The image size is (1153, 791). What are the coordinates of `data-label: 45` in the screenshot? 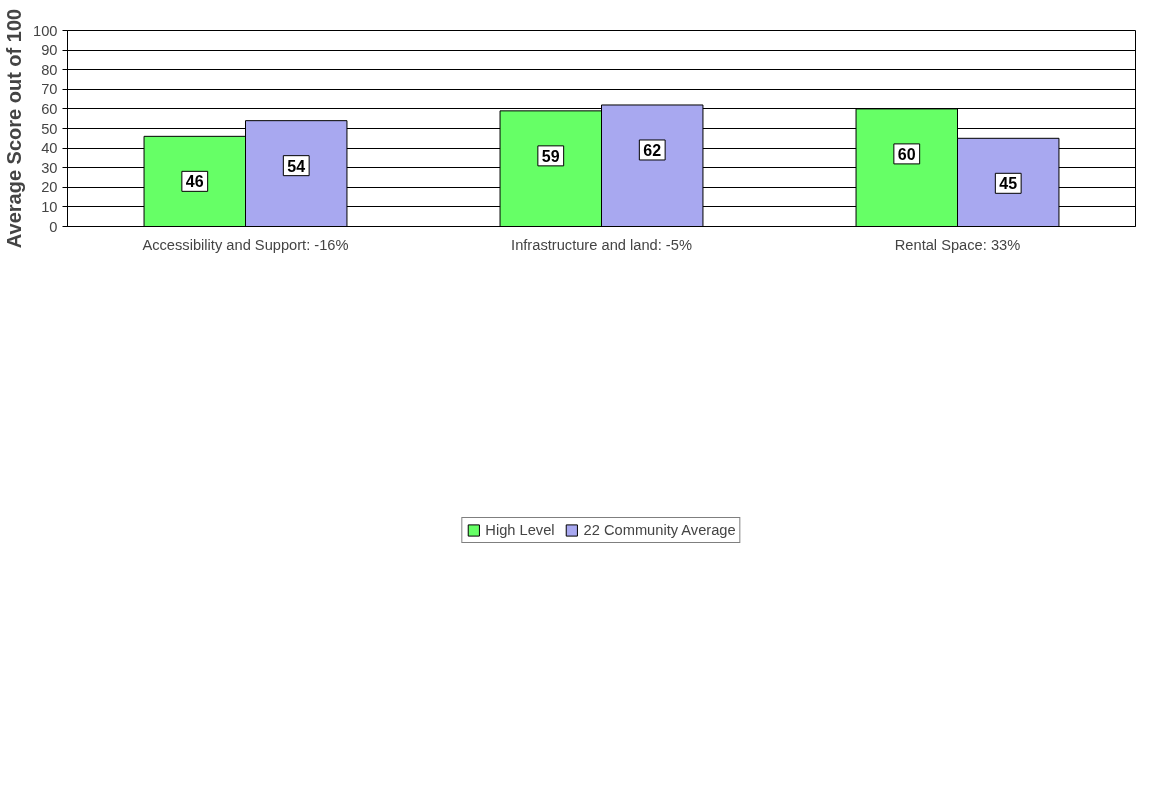 It's located at (1008, 184).